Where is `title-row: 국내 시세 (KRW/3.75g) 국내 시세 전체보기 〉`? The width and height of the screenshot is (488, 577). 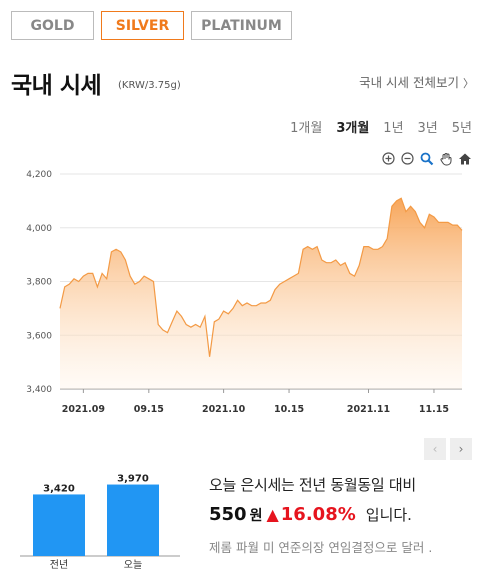 title-row: 국내 시세 (KRW/3.75g) 국내 시세 전체보기 〉 is located at coordinates (242, 82).